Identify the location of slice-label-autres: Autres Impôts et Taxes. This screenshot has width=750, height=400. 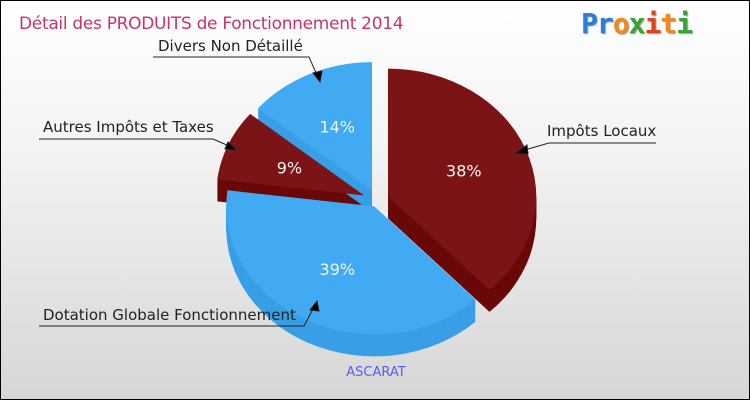
(128, 127).